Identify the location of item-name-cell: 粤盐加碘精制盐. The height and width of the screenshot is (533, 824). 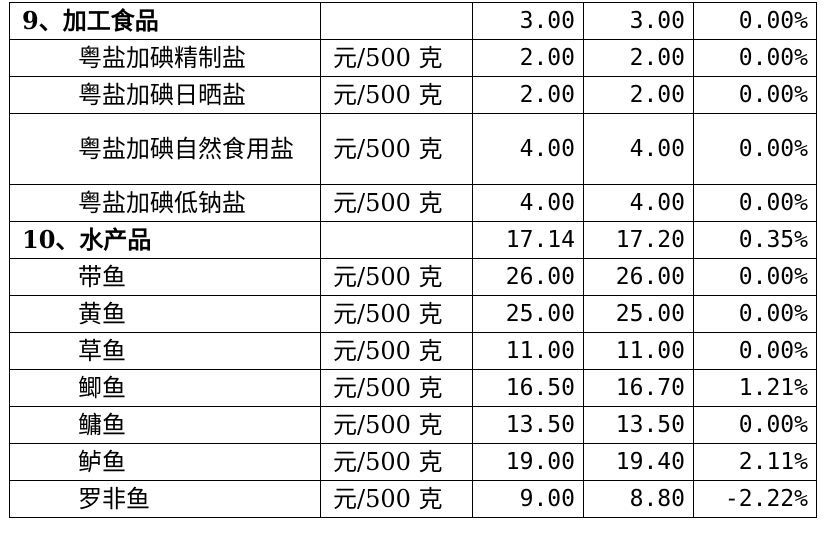
(165, 58).